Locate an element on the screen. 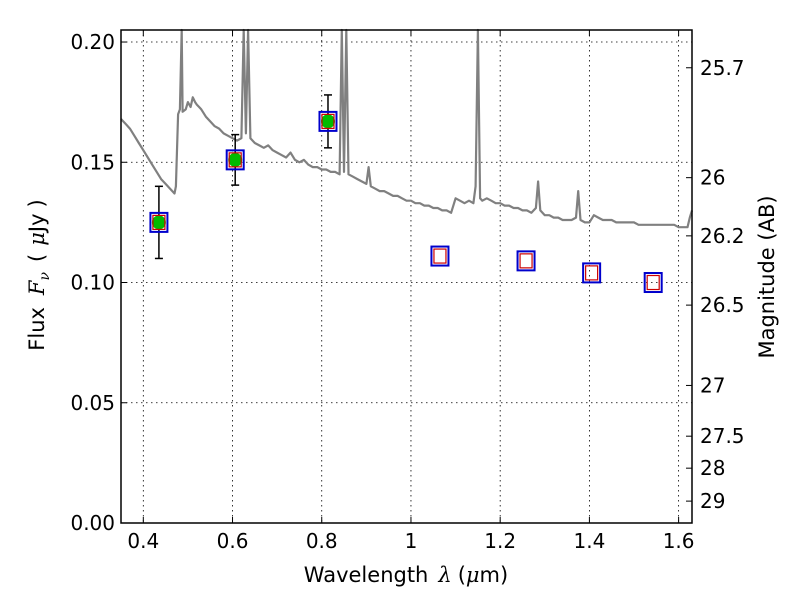  y-tick-label: 0.20 is located at coordinates (92, 42).